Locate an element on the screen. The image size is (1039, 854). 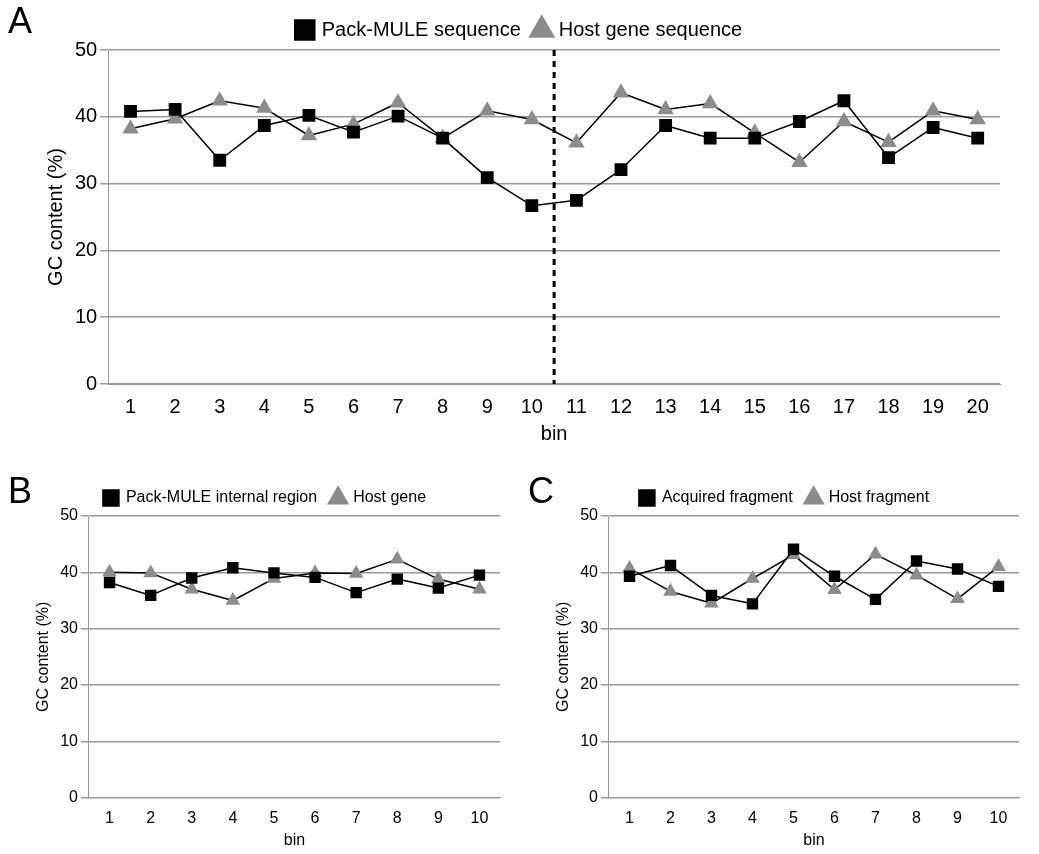
legend-label: Host fragment is located at coordinates (879, 497).